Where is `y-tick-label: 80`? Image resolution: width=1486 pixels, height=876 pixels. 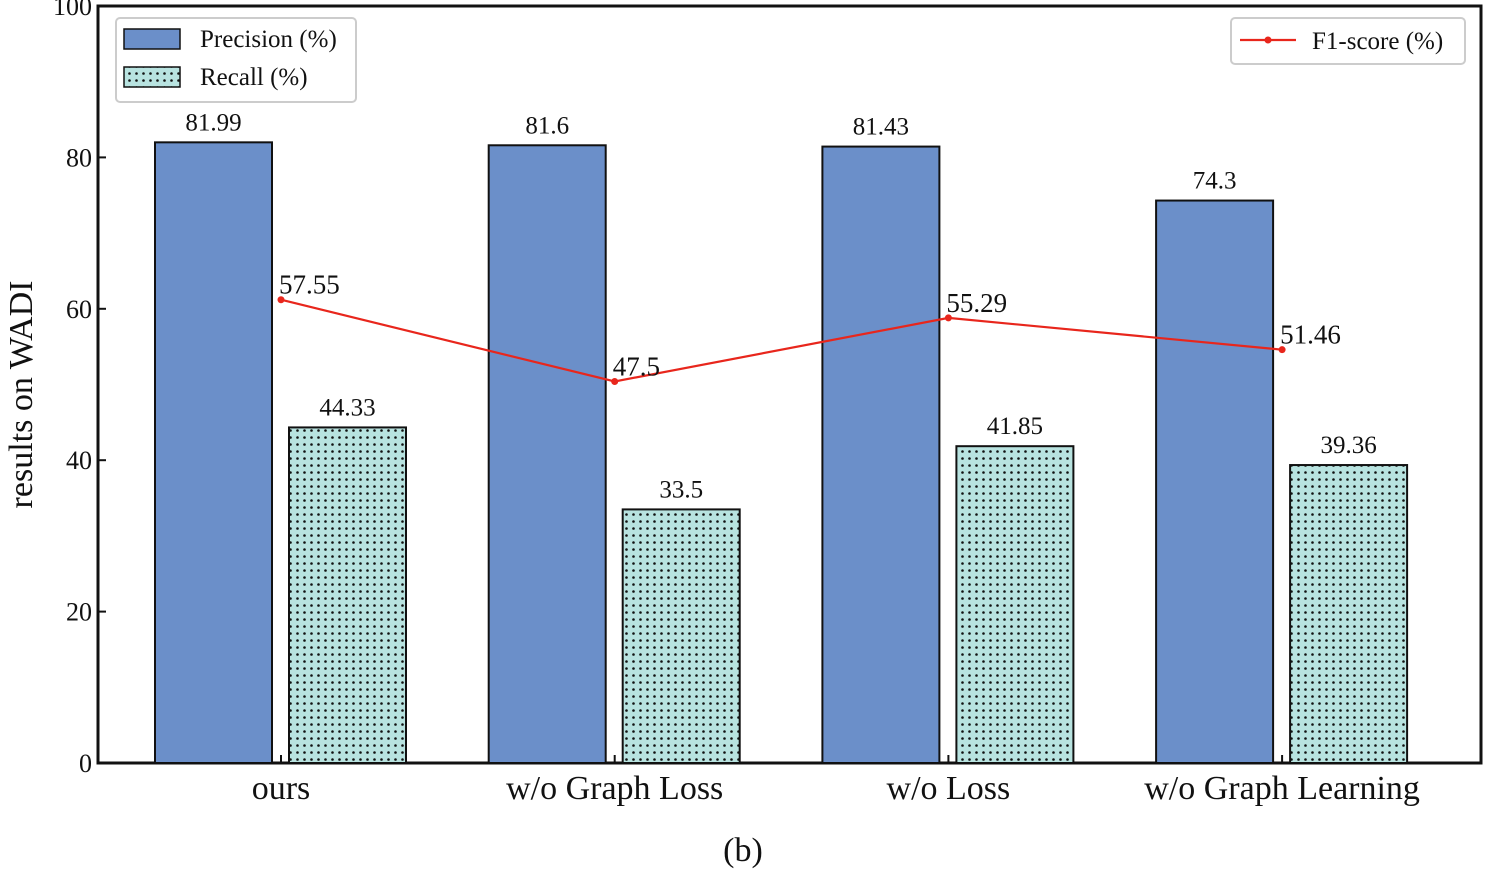
y-tick-label: 80 is located at coordinates (79, 157).